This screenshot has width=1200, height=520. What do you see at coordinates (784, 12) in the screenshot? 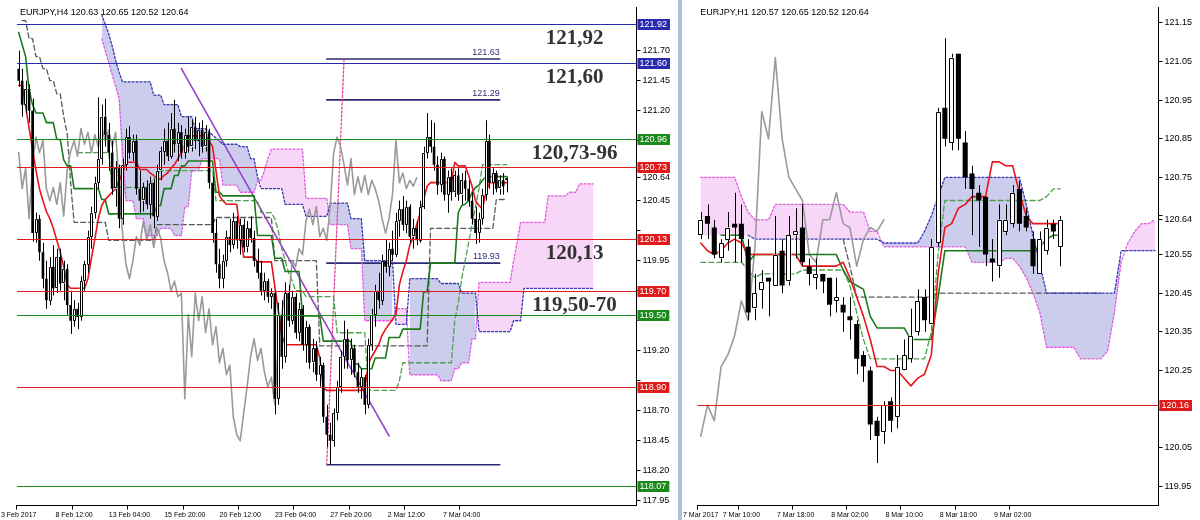
I see `chart-title: EURJPY,H1 120.57 120.65 120.52 120.64` at bounding box center [784, 12].